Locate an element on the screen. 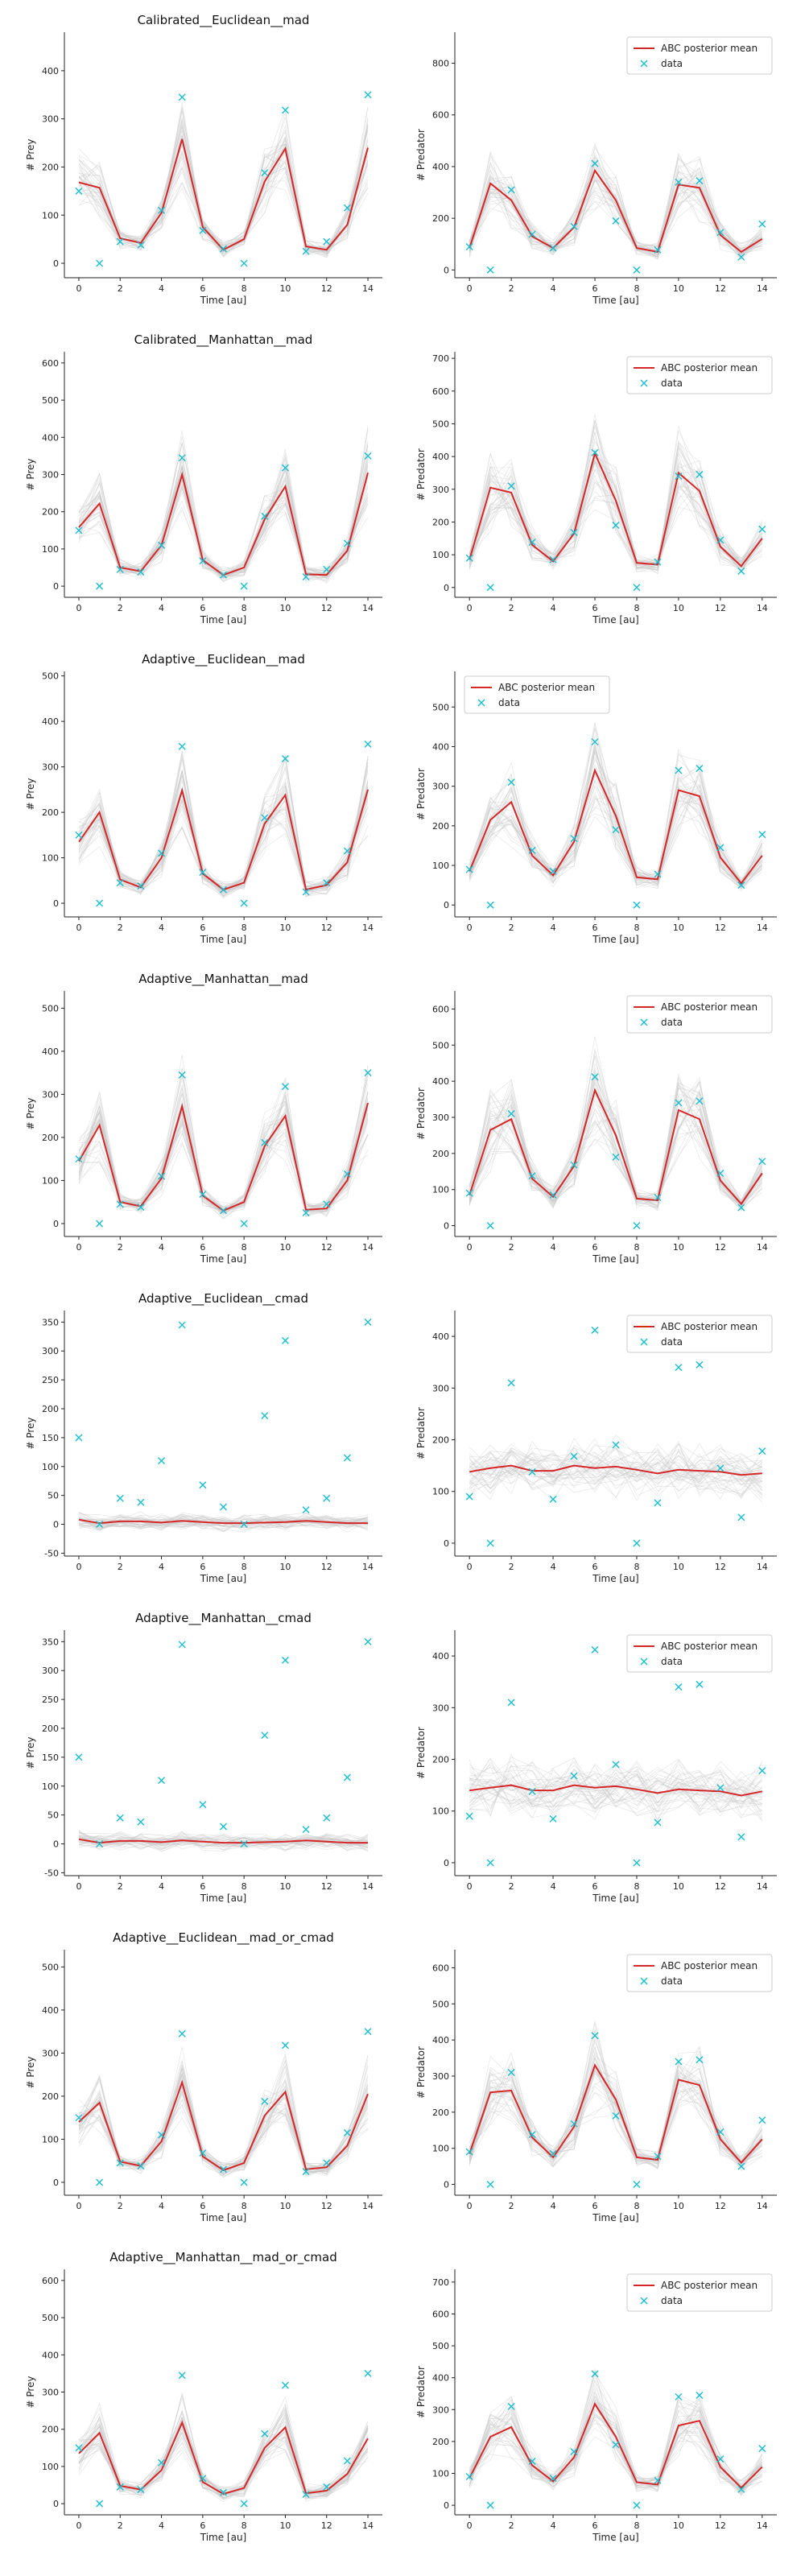 The image size is (805, 2576). y-tick-label: 100 is located at coordinates (50, 549).